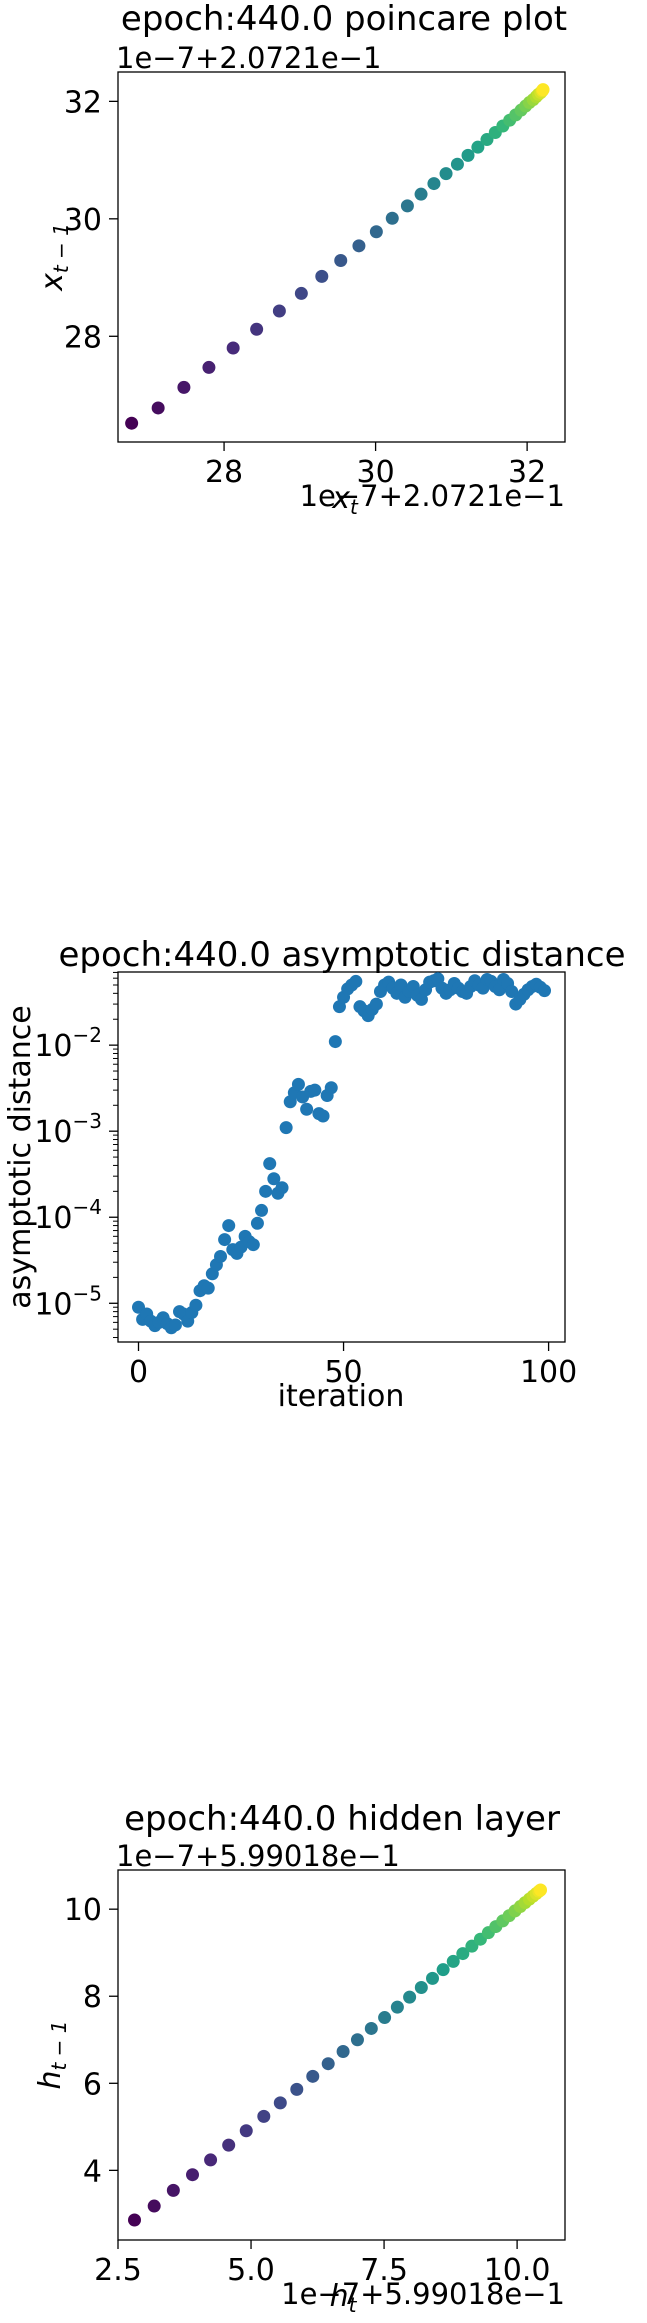  Describe the element at coordinates (83, 220) in the screenshot. I see `y-tick-label: 30` at that location.